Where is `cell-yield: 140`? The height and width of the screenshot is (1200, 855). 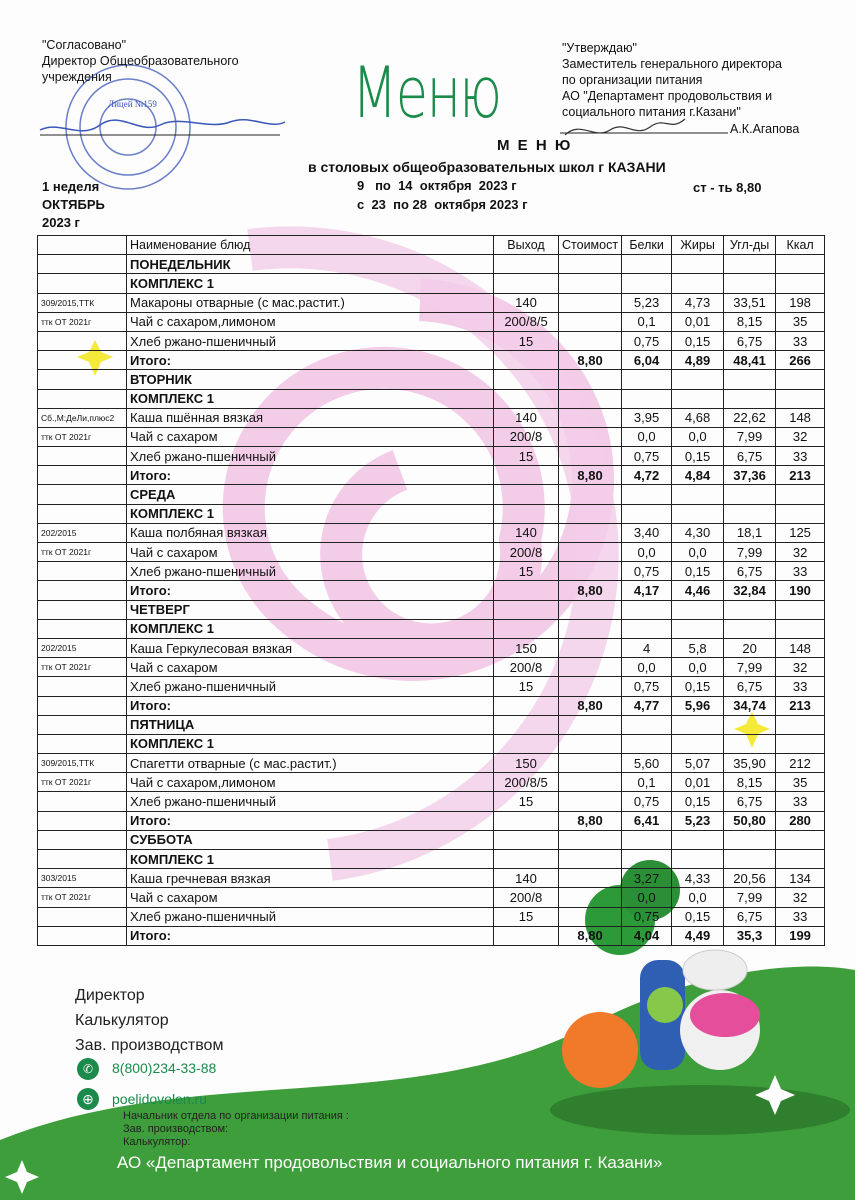
cell-yield: 140 is located at coordinates (526, 533).